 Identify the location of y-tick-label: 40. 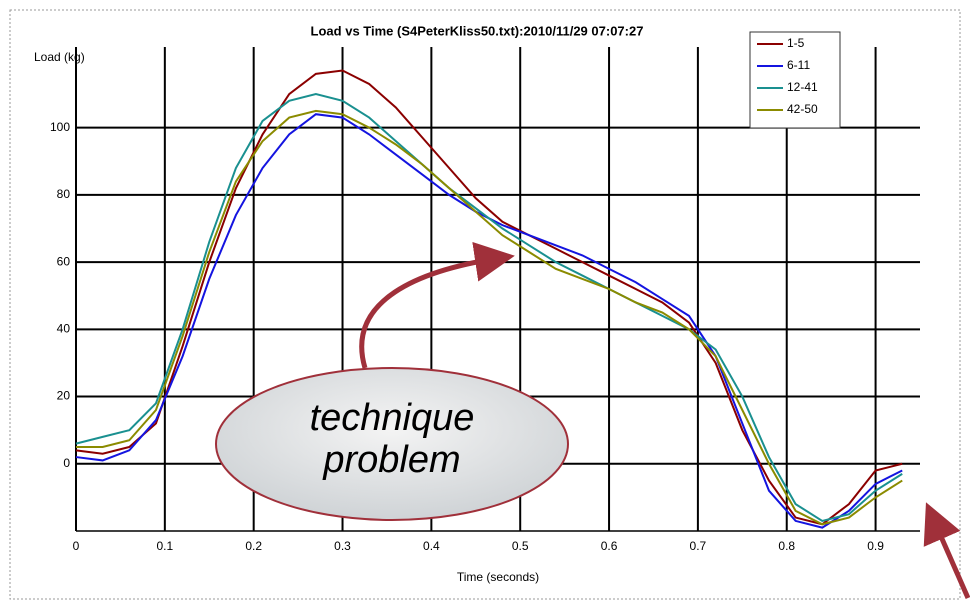
(64, 329).